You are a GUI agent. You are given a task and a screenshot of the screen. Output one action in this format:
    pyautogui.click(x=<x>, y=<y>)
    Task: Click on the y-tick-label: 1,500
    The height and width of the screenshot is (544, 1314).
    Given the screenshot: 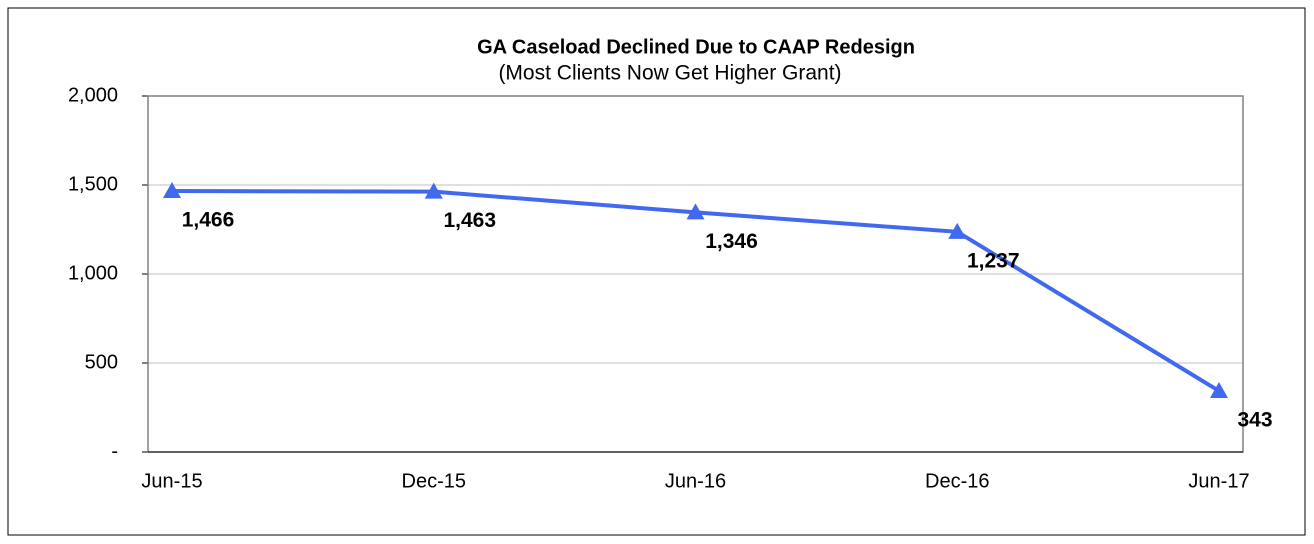 What is the action you would take?
    pyautogui.click(x=93, y=184)
    